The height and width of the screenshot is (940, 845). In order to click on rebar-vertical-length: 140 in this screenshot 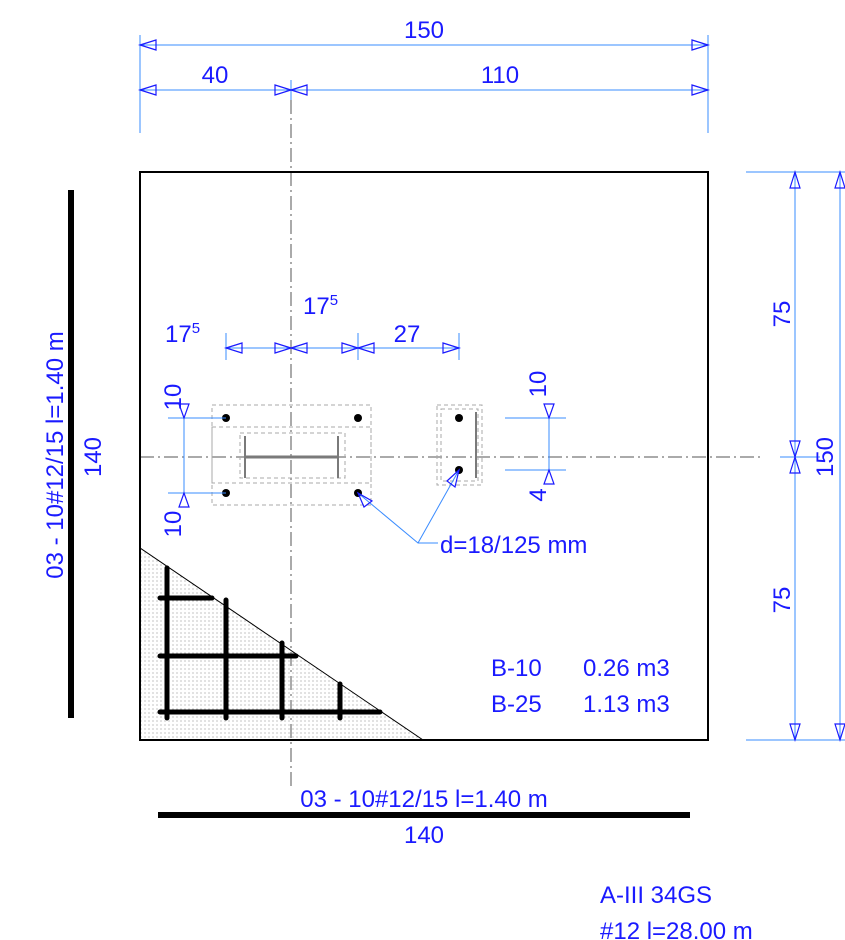, I will do `click(93, 457)`.